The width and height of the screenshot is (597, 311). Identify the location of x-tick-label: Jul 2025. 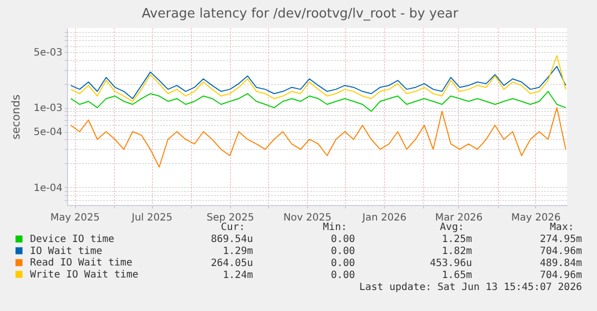
(151, 218).